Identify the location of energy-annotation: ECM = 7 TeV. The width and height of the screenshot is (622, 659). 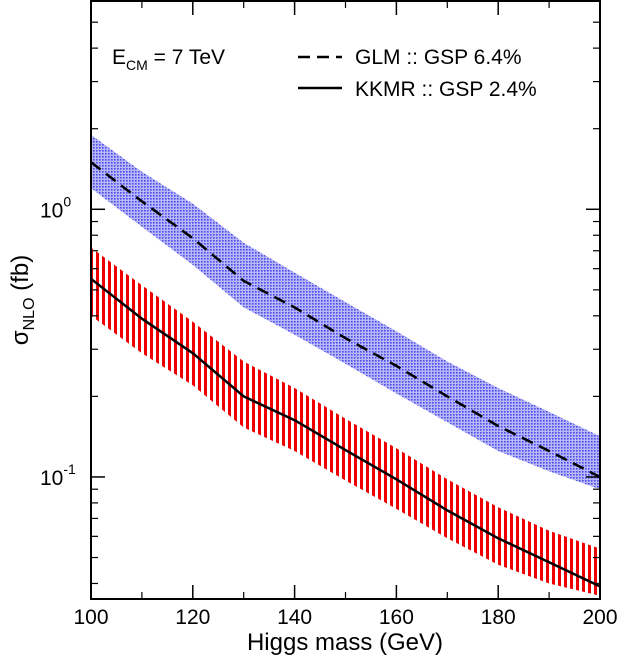
(168, 59).